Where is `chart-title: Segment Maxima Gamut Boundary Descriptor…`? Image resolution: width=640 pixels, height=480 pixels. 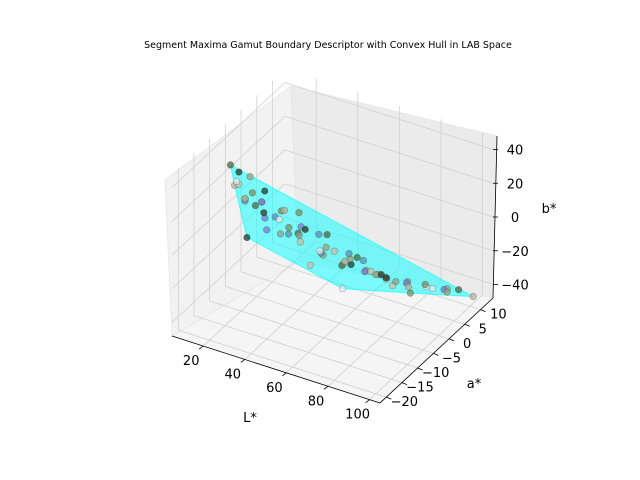
chart-title: Segment Maxima Gamut Boundary Descriptor… is located at coordinates (328, 45).